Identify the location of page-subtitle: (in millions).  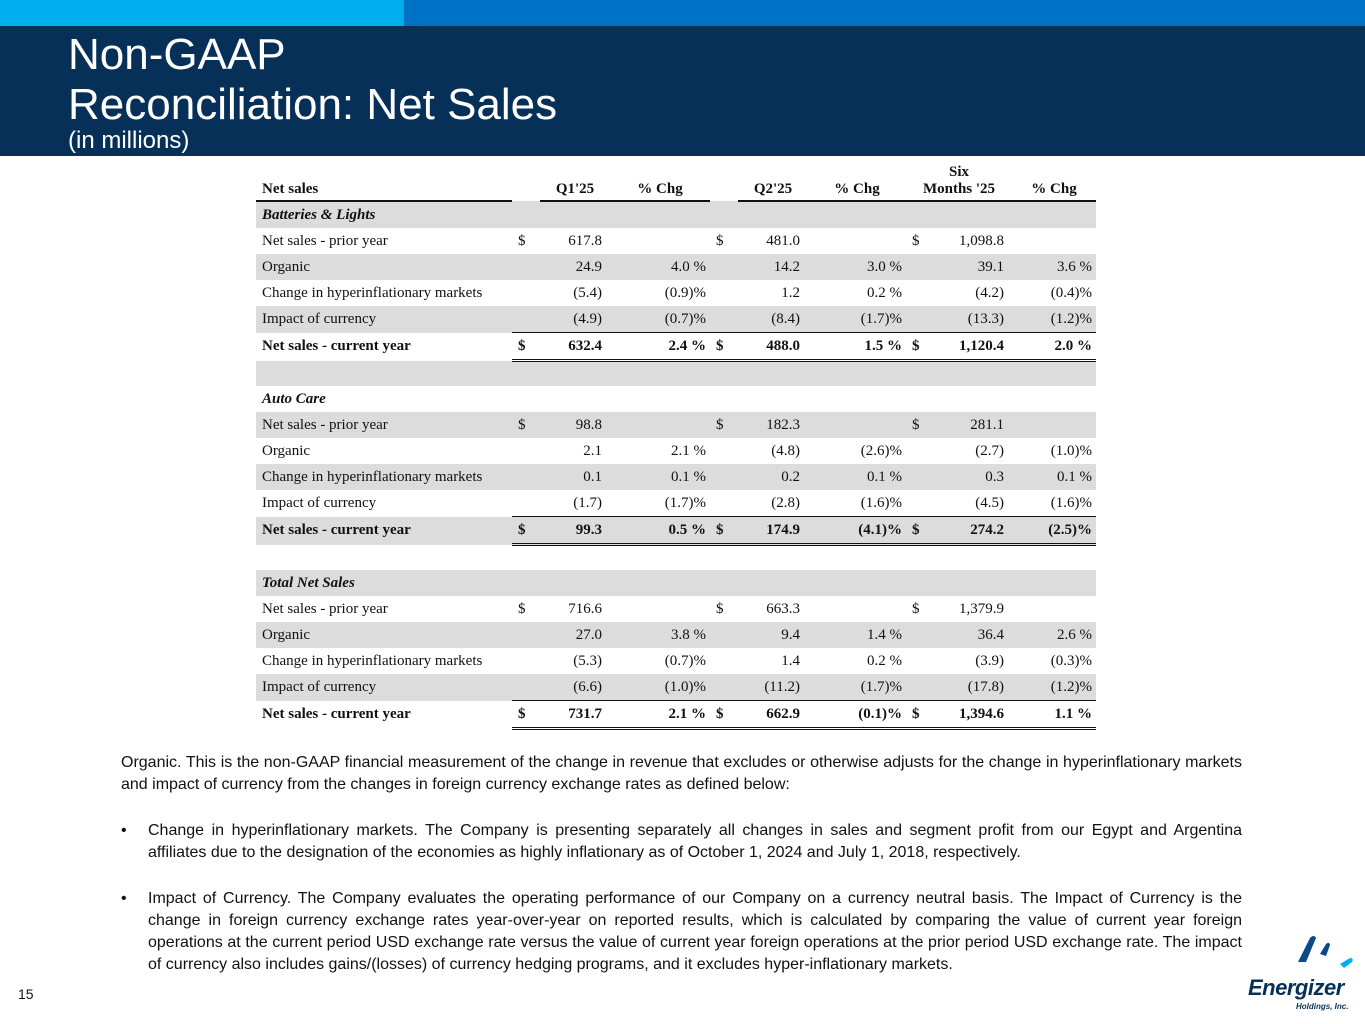
(129, 140).